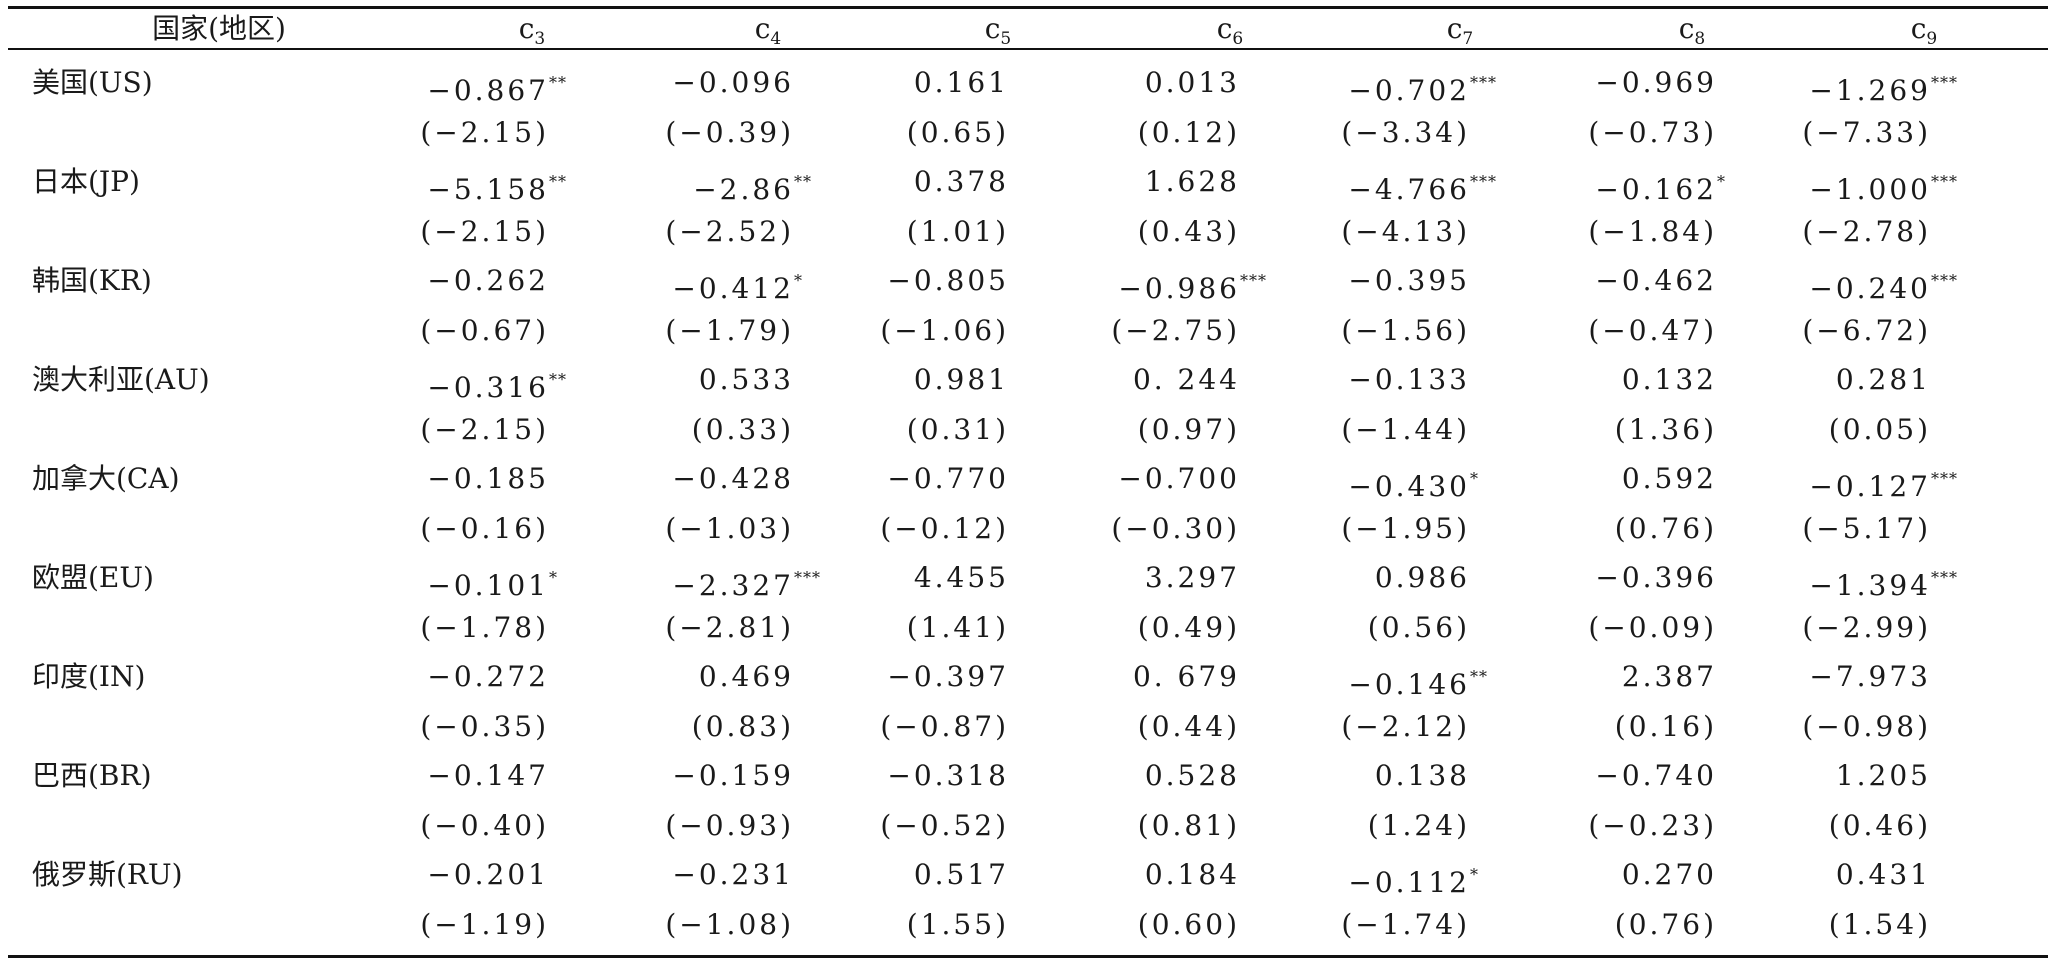 This screenshot has height=960, width=2048. What do you see at coordinates (505, 677) in the screenshot?
I see `coefficient-cell: −0.272` at bounding box center [505, 677].